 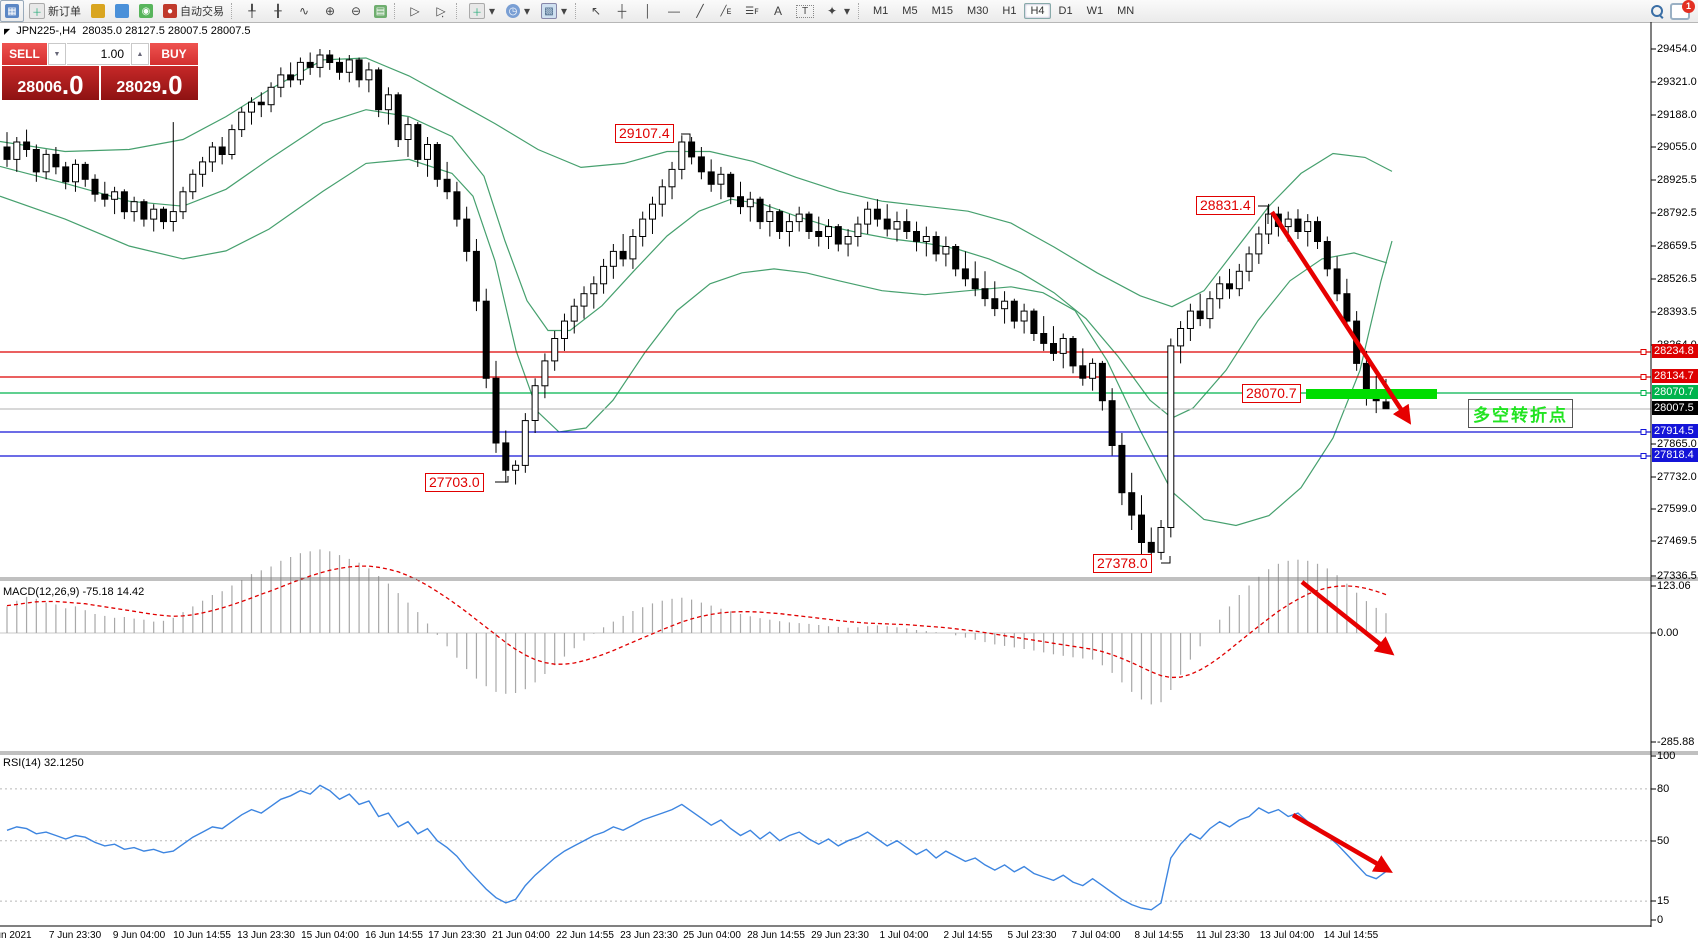 What do you see at coordinates (1677, 509) in the screenshot?
I see `price-axis-tick: 27599.0` at bounding box center [1677, 509].